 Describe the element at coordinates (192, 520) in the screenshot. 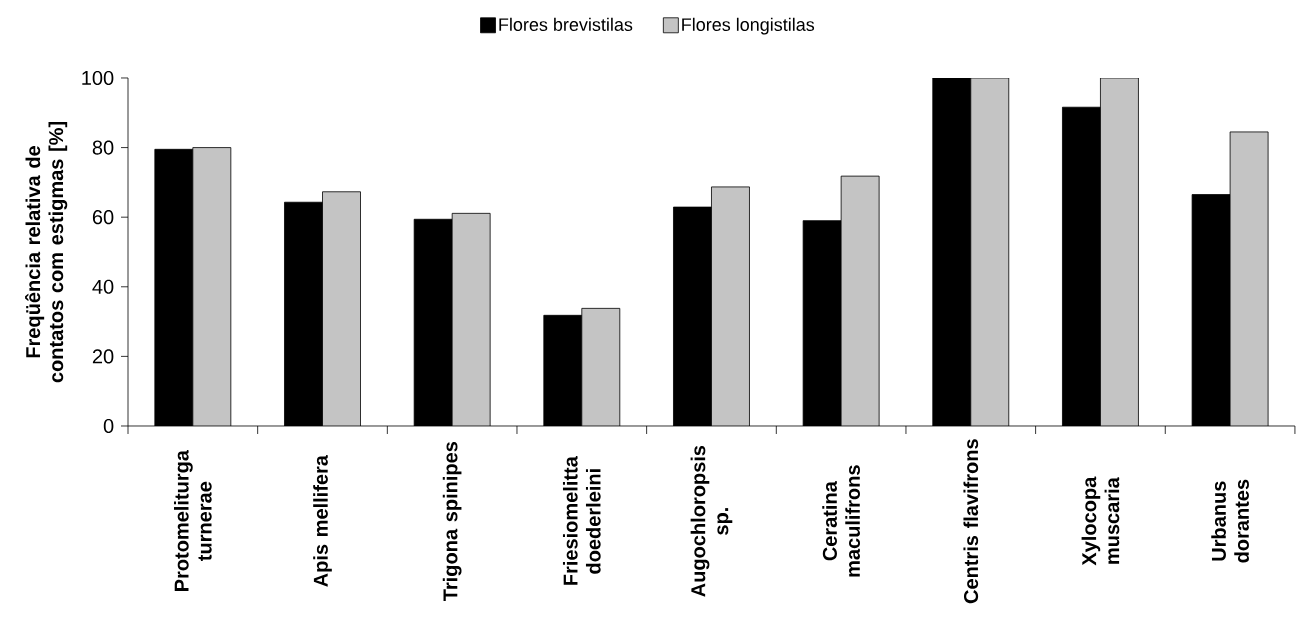

I see `x-tick-label: Protomeliturga turnerae` at that location.